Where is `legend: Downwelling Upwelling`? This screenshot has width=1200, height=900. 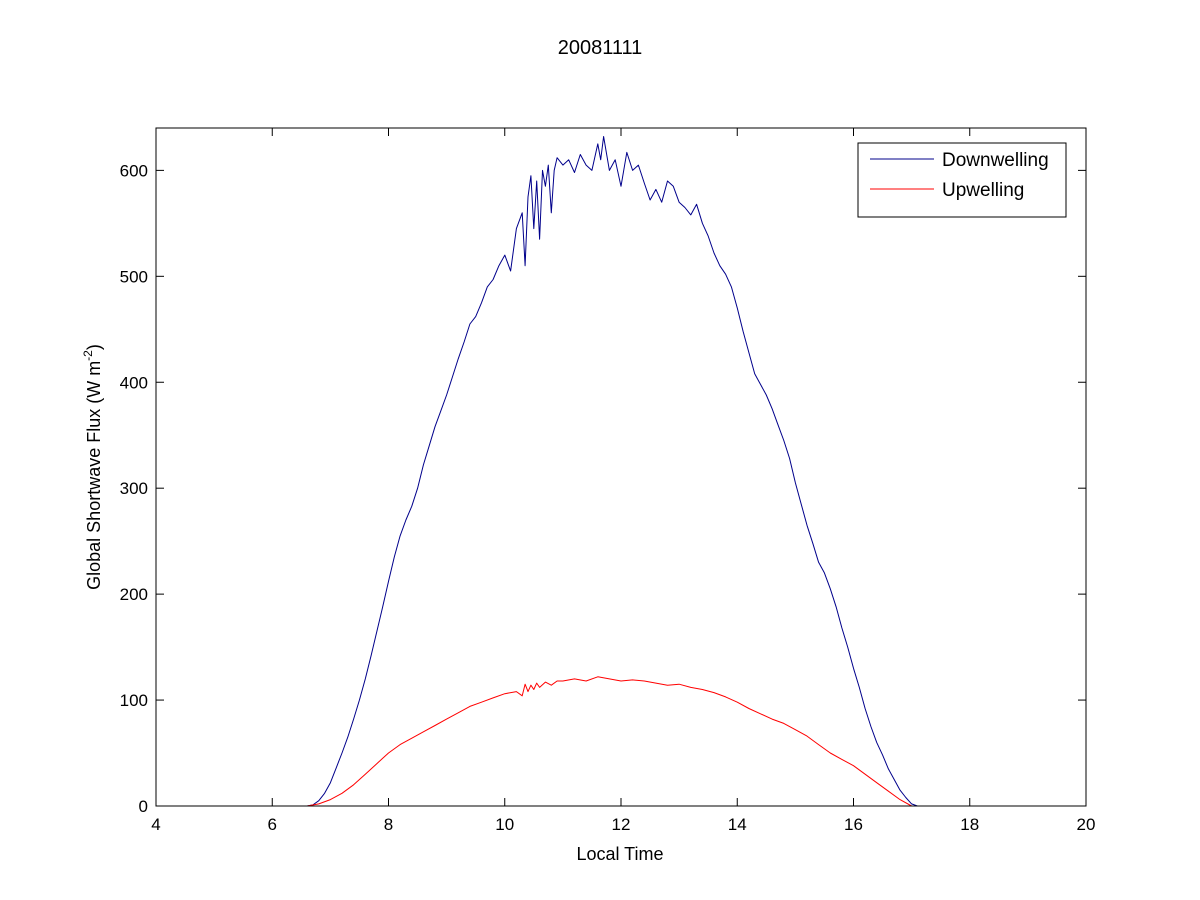
legend: Downwelling Upwelling is located at coordinates (962, 180).